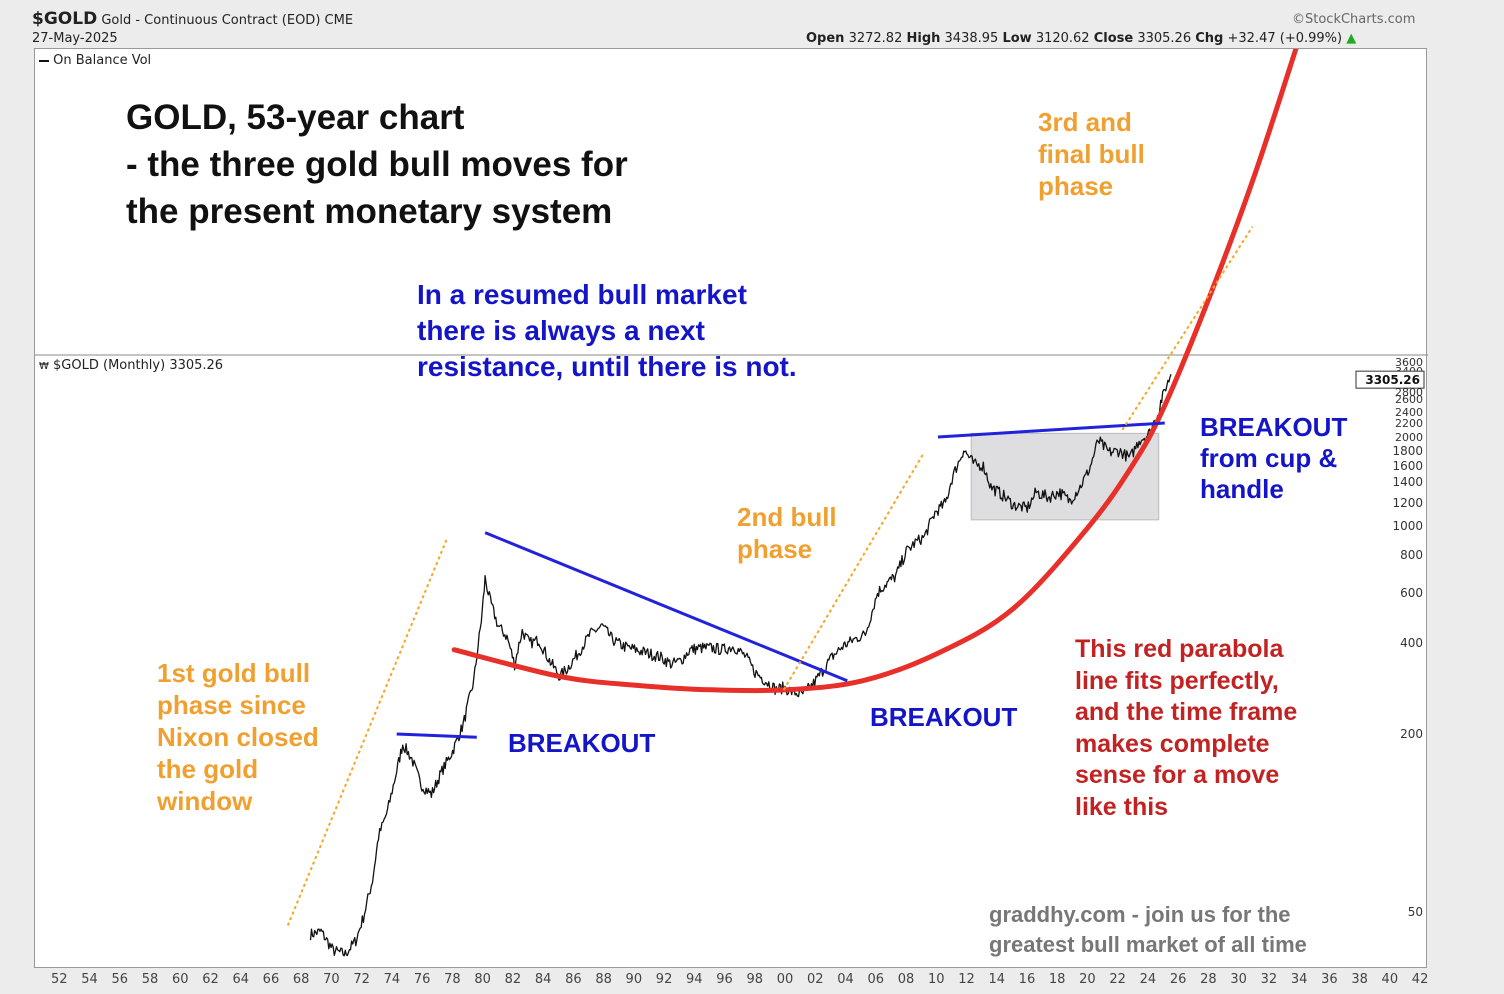 This screenshot has height=994, width=1504. I want to click on indicator-label: On Balance Vol, so click(102, 60).